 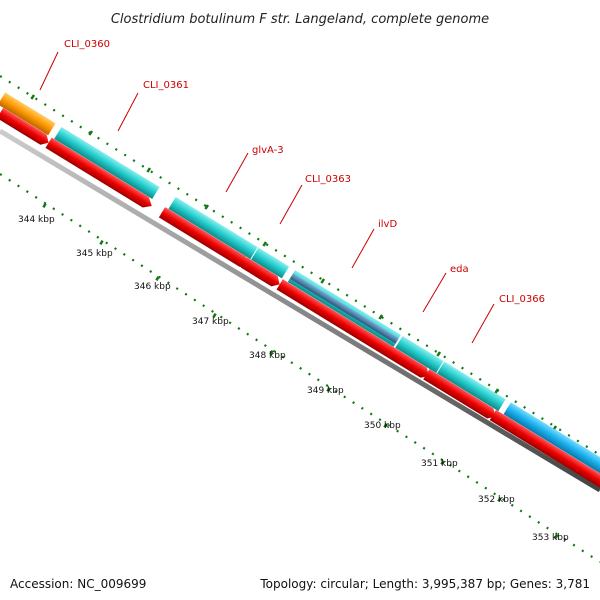 What do you see at coordinates (328, 179) in the screenshot?
I see `gene-label-cli-0363: CLI_0363` at bounding box center [328, 179].